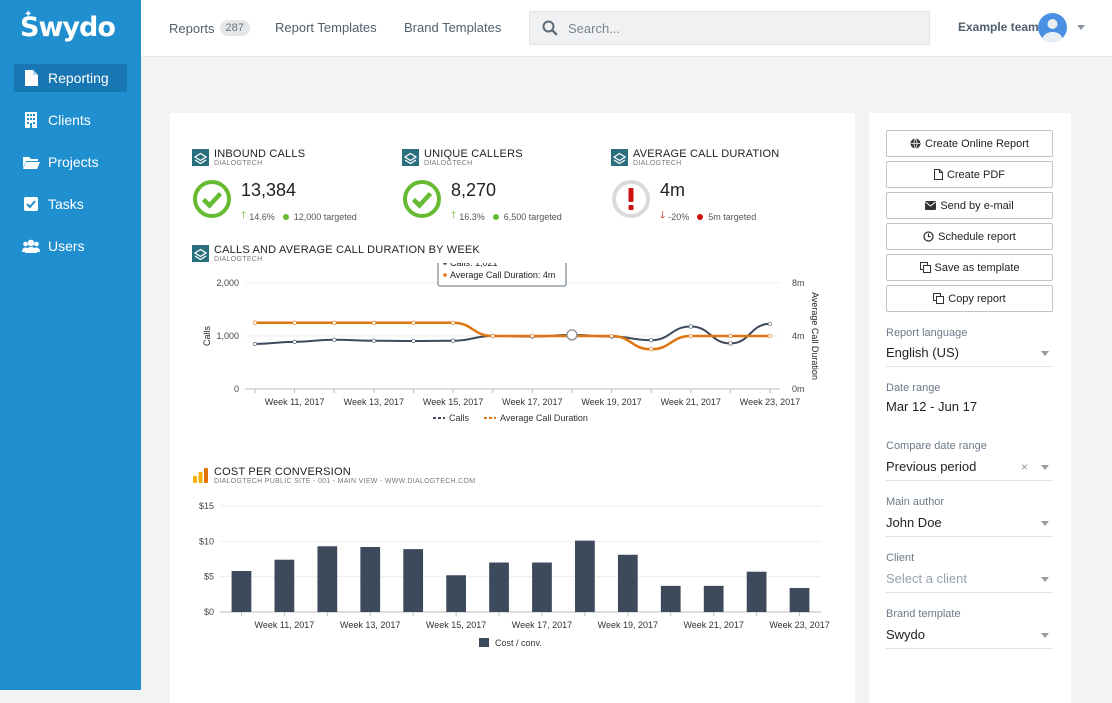  Describe the element at coordinates (906, 634) in the screenshot. I see `brand-template-value: Swydo` at that location.